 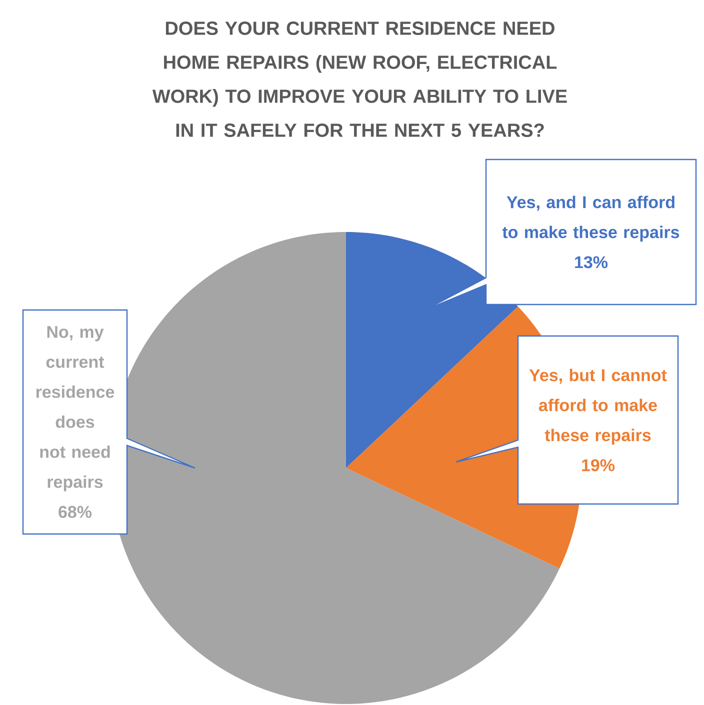 I want to click on chart-title: DOES YOUR CURRENT RESIDENCE NEED HOME REPAIRS (NEW ROOF, ELECTRICAL WORK) TO IMPROVE YOUR ABILITY TO LIVE IN IT SAFELY FOR THE NEXT 5 YEARS?, so click(x=359, y=79).